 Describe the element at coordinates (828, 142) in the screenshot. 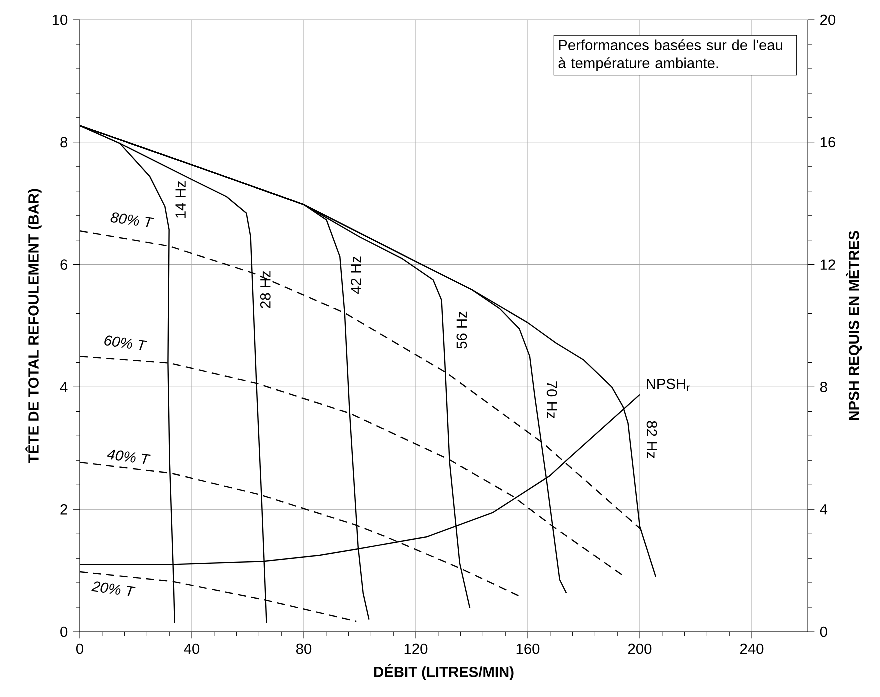

I see `y2-tick-label: 16` at that location.